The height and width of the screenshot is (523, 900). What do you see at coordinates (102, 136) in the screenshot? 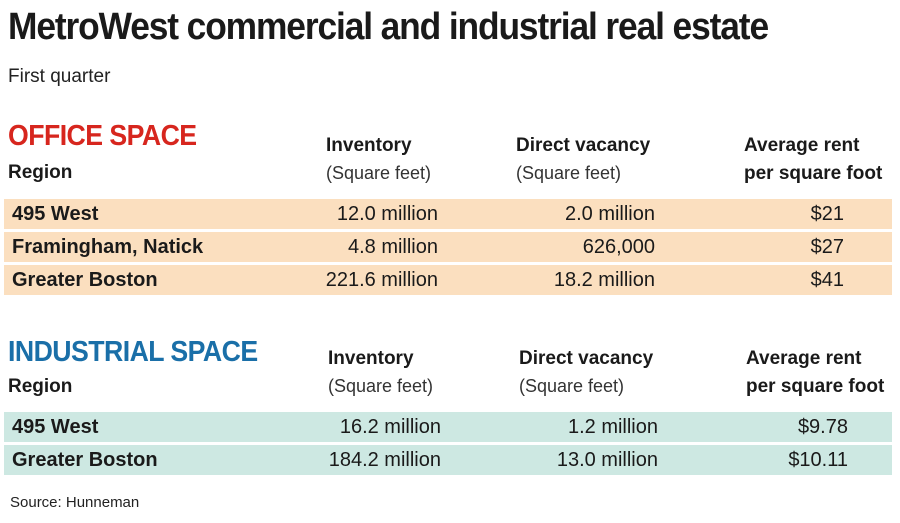
I see `office-section-title: OFFICE SPACE` at bounding box center [102, 136].